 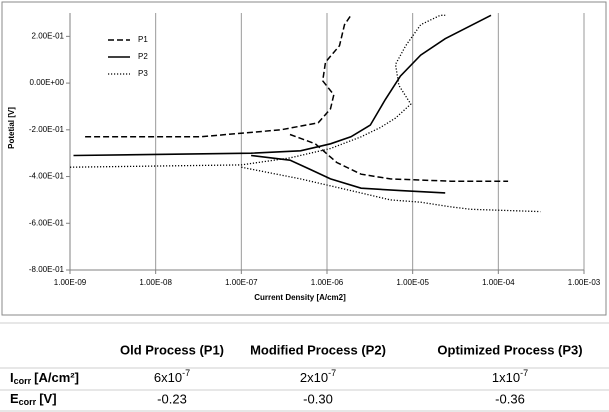 What do you see at coordinates (70, 282) in the screenshot?
I see `x-tick-label: 1.00E-09` at bounding box center [70, 282].